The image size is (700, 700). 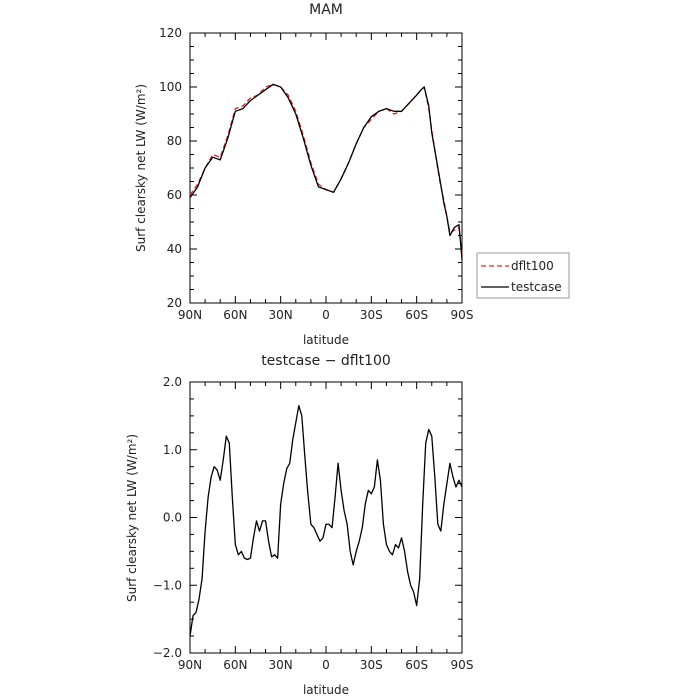 I want to click on top-y-tick-label: 40, so click(x=174, y=249).